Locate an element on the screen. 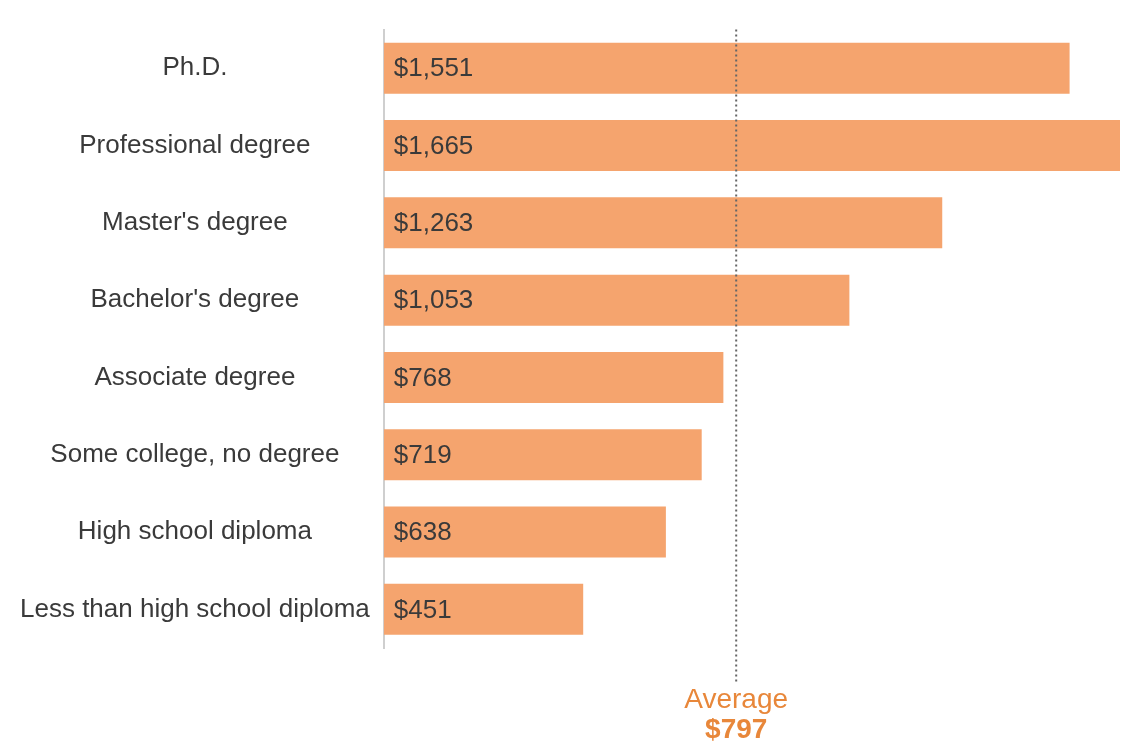  data-label: $719 is located at coordinates (422, 453).